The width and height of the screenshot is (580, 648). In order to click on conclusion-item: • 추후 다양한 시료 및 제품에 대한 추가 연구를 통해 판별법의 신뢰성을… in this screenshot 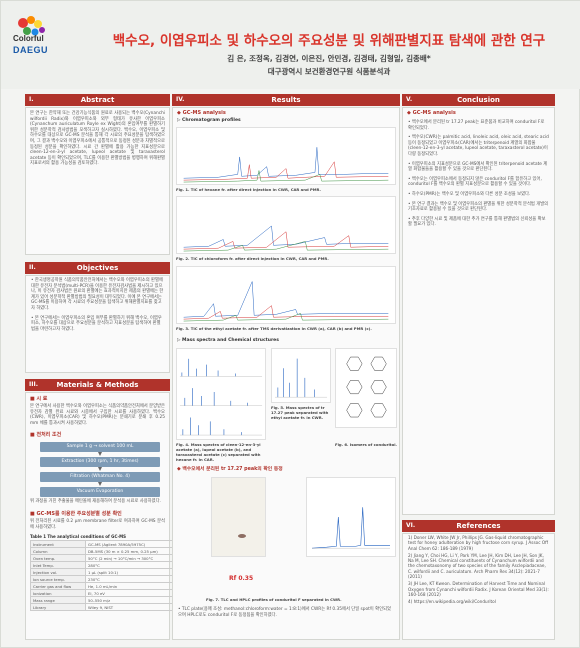, I will do `click(477, 222)`.